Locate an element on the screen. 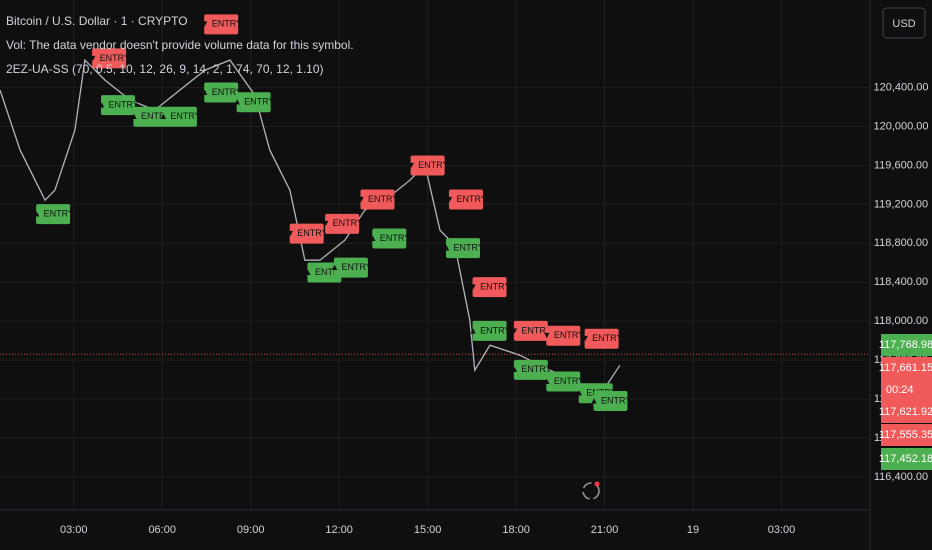 Image resolution: width=932 pixels, height=550 pixels. price-tag-label: 117,621.92 is located at coordinates (905, 412).